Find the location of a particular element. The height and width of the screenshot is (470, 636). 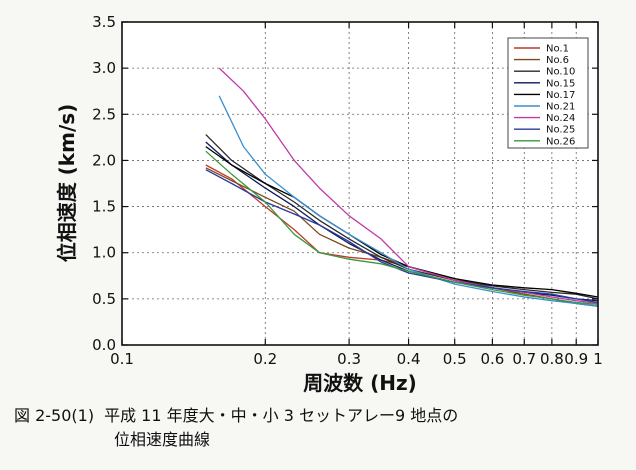

legend-label: No.24 is located at coordinates (560, 118).